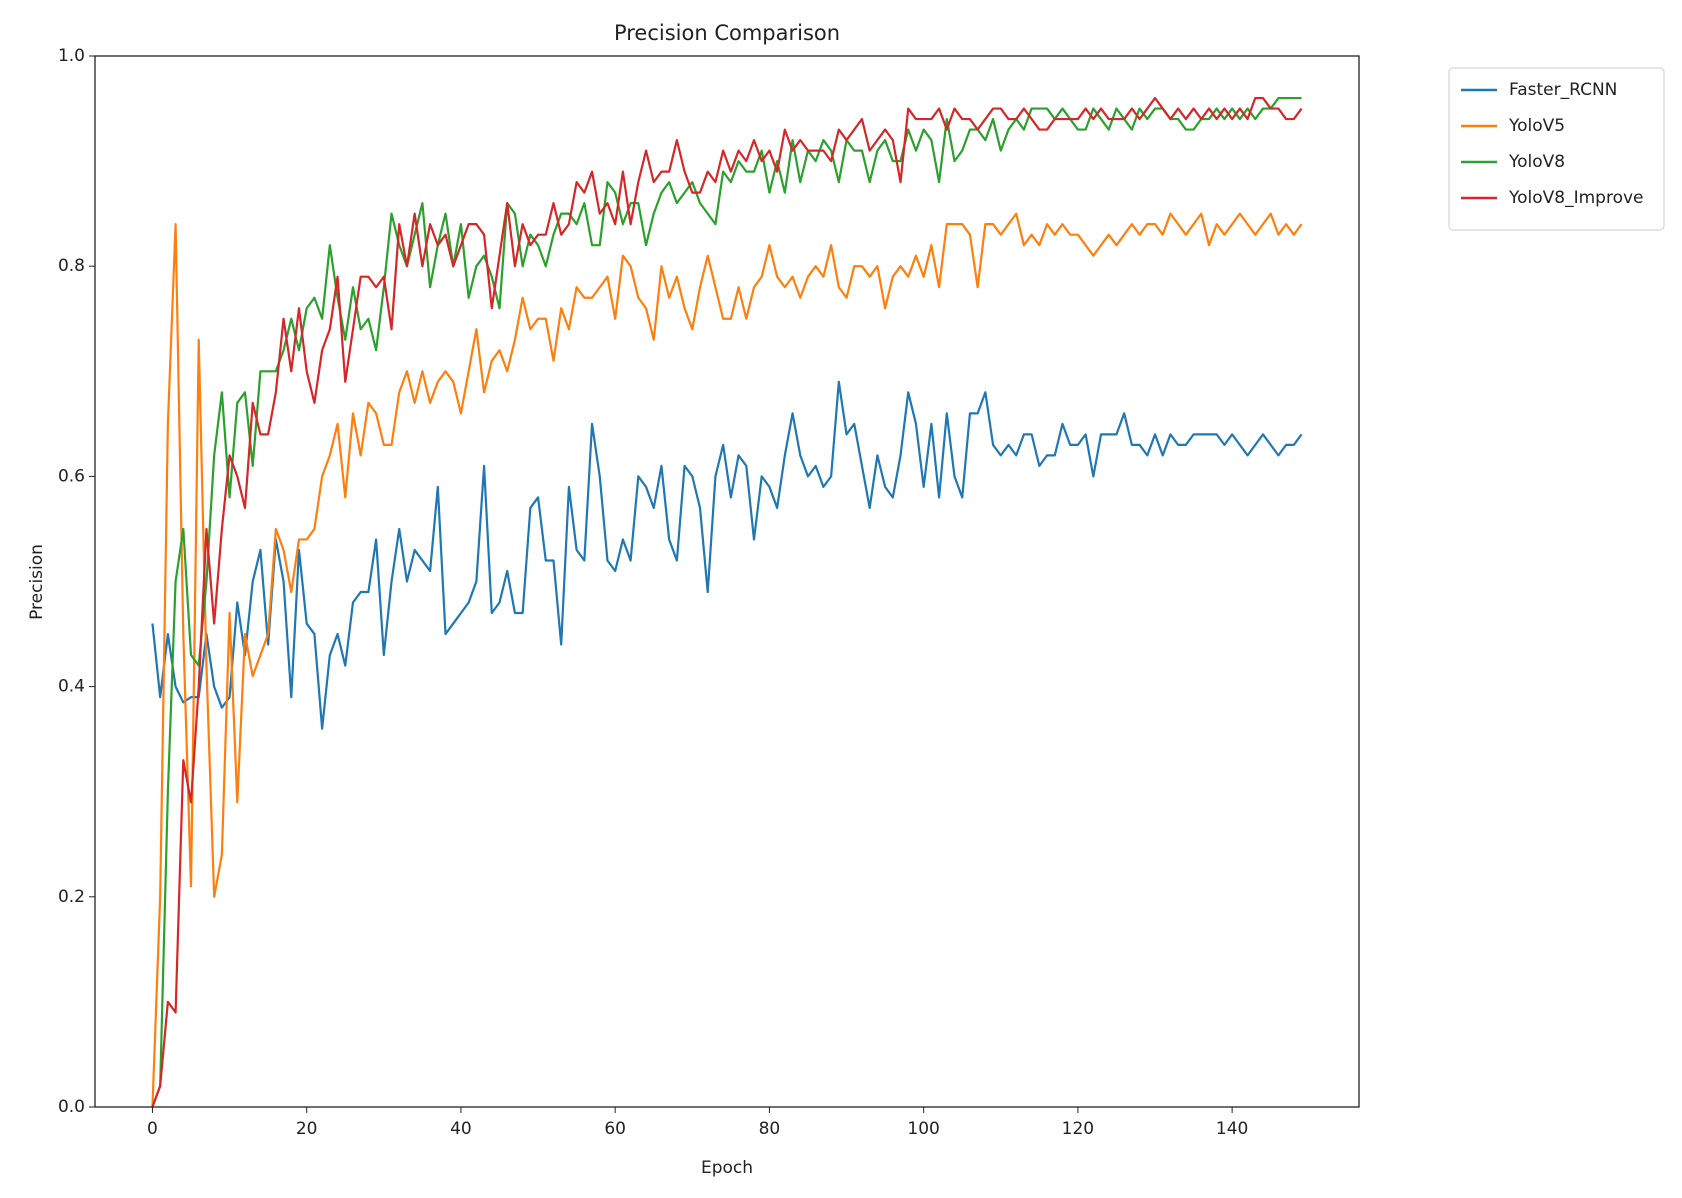  I want to click on legend-label: YoloV8_Improve, so click(1576, 198).